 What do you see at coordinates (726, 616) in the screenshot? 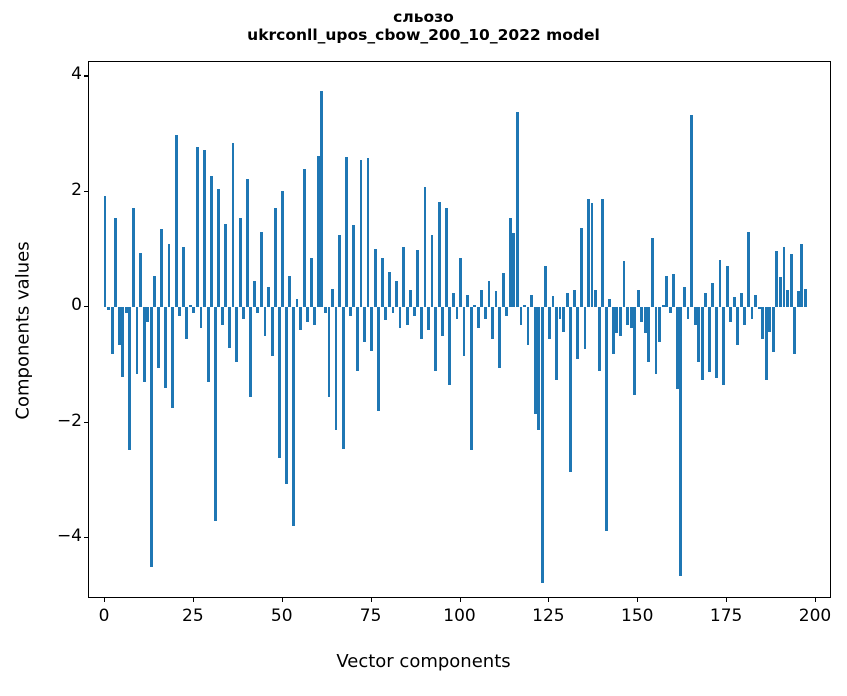
I see `x-tick-label: 175` at bounding box center [726, 616].